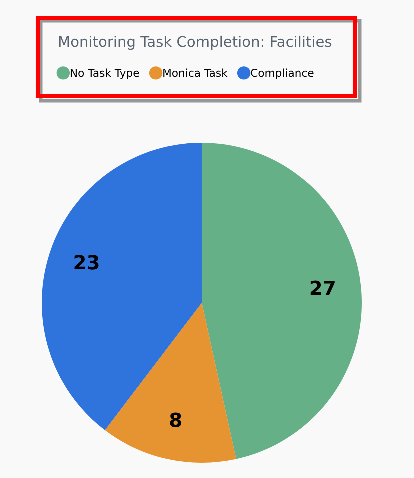  I want to click on legend-label: Monica Task, so click(196, 73).